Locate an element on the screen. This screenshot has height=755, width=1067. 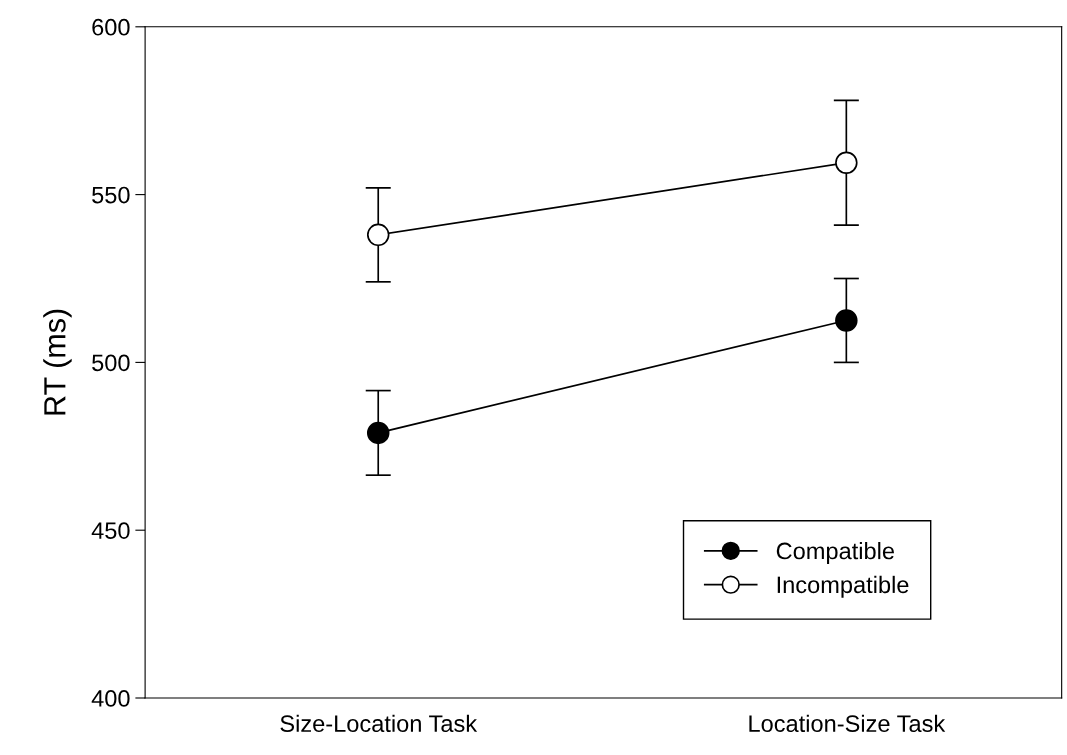
y-tick-label: 500 is located at coordinates (111, 363).